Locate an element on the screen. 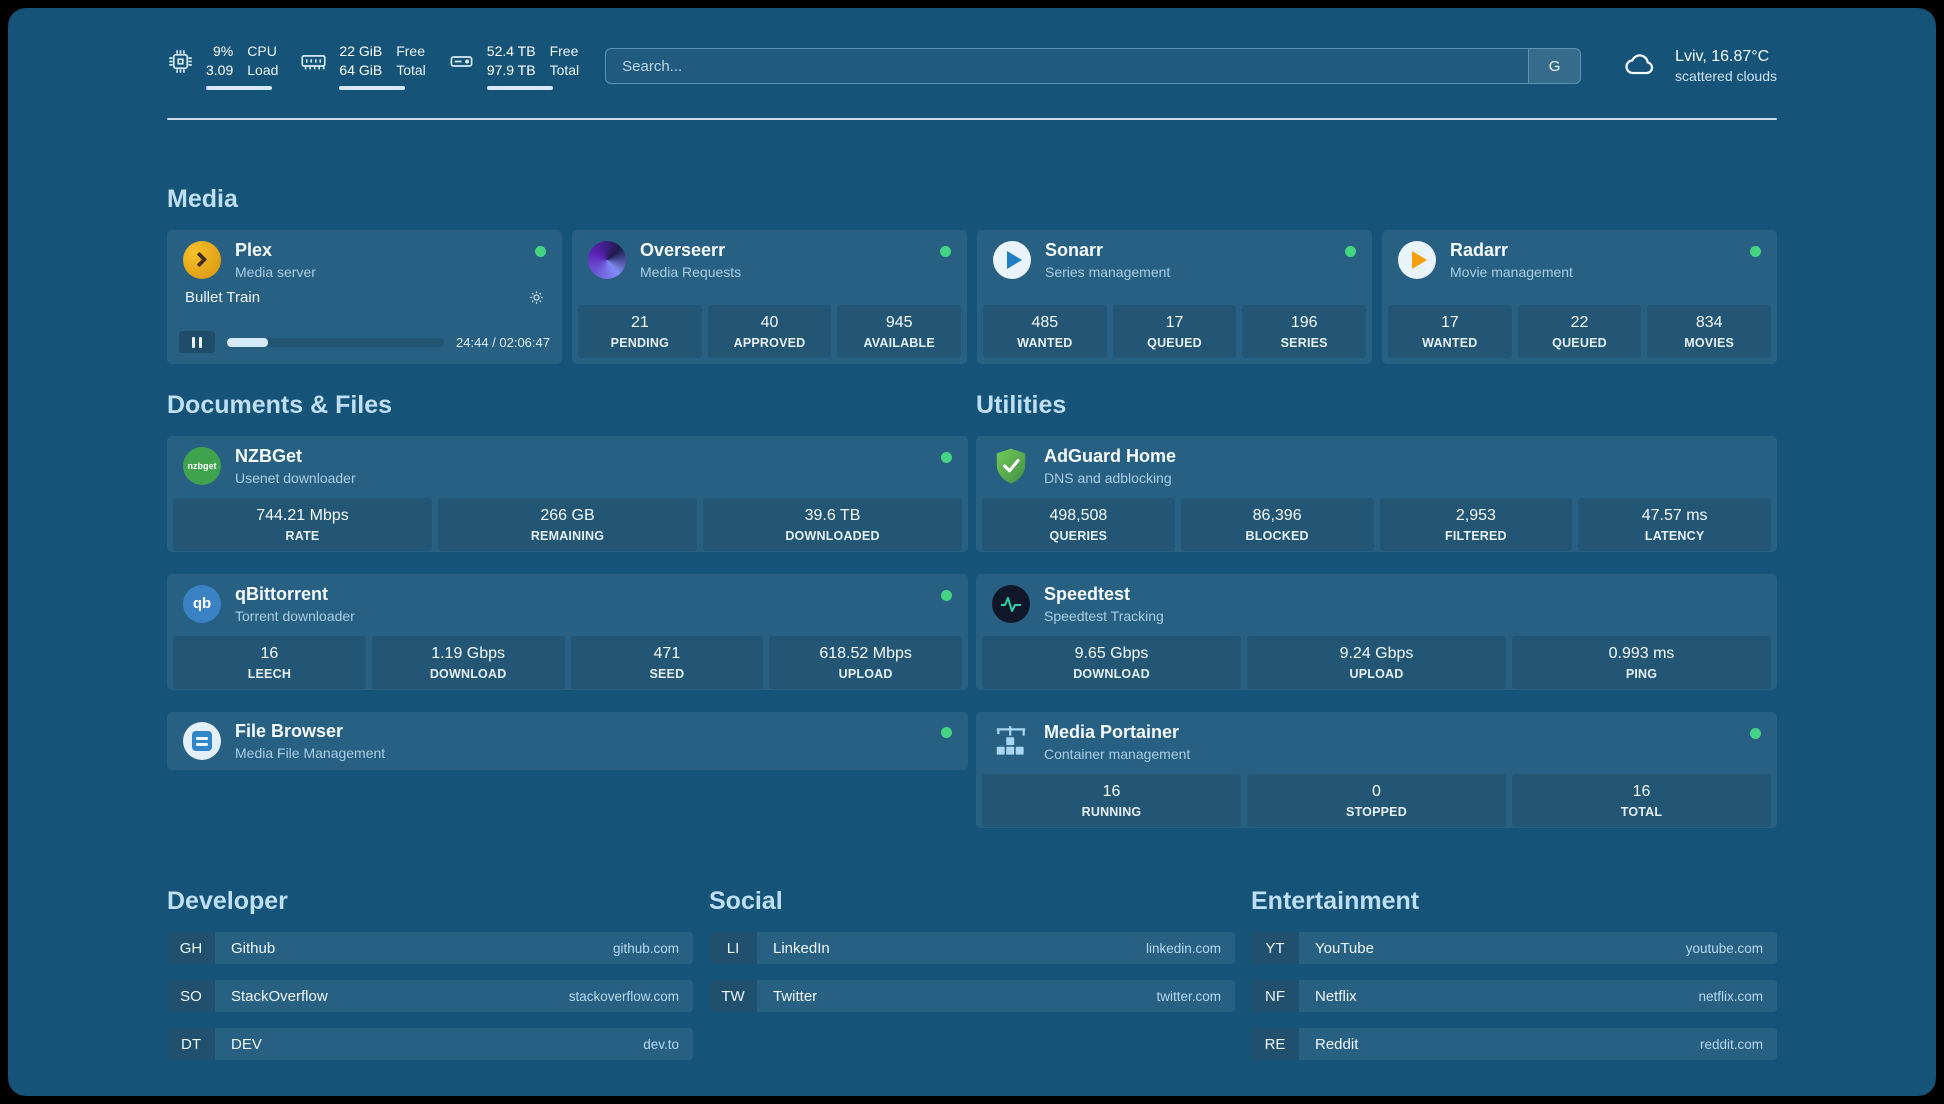  speedtest-icon is located at coordinates (1011, 603).